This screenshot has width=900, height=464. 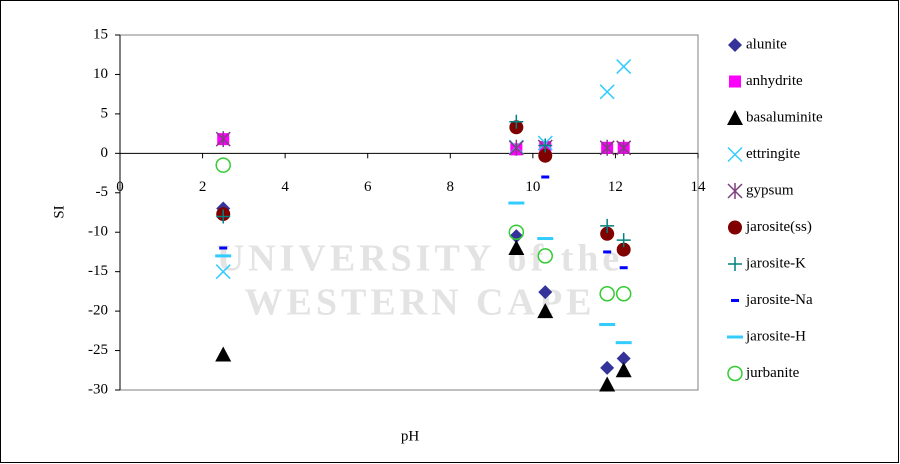 What do you see at coordinates (775, 263) in the screenshot?
I see `legend-label: jarosite-K` at bounding box center [775, 263].